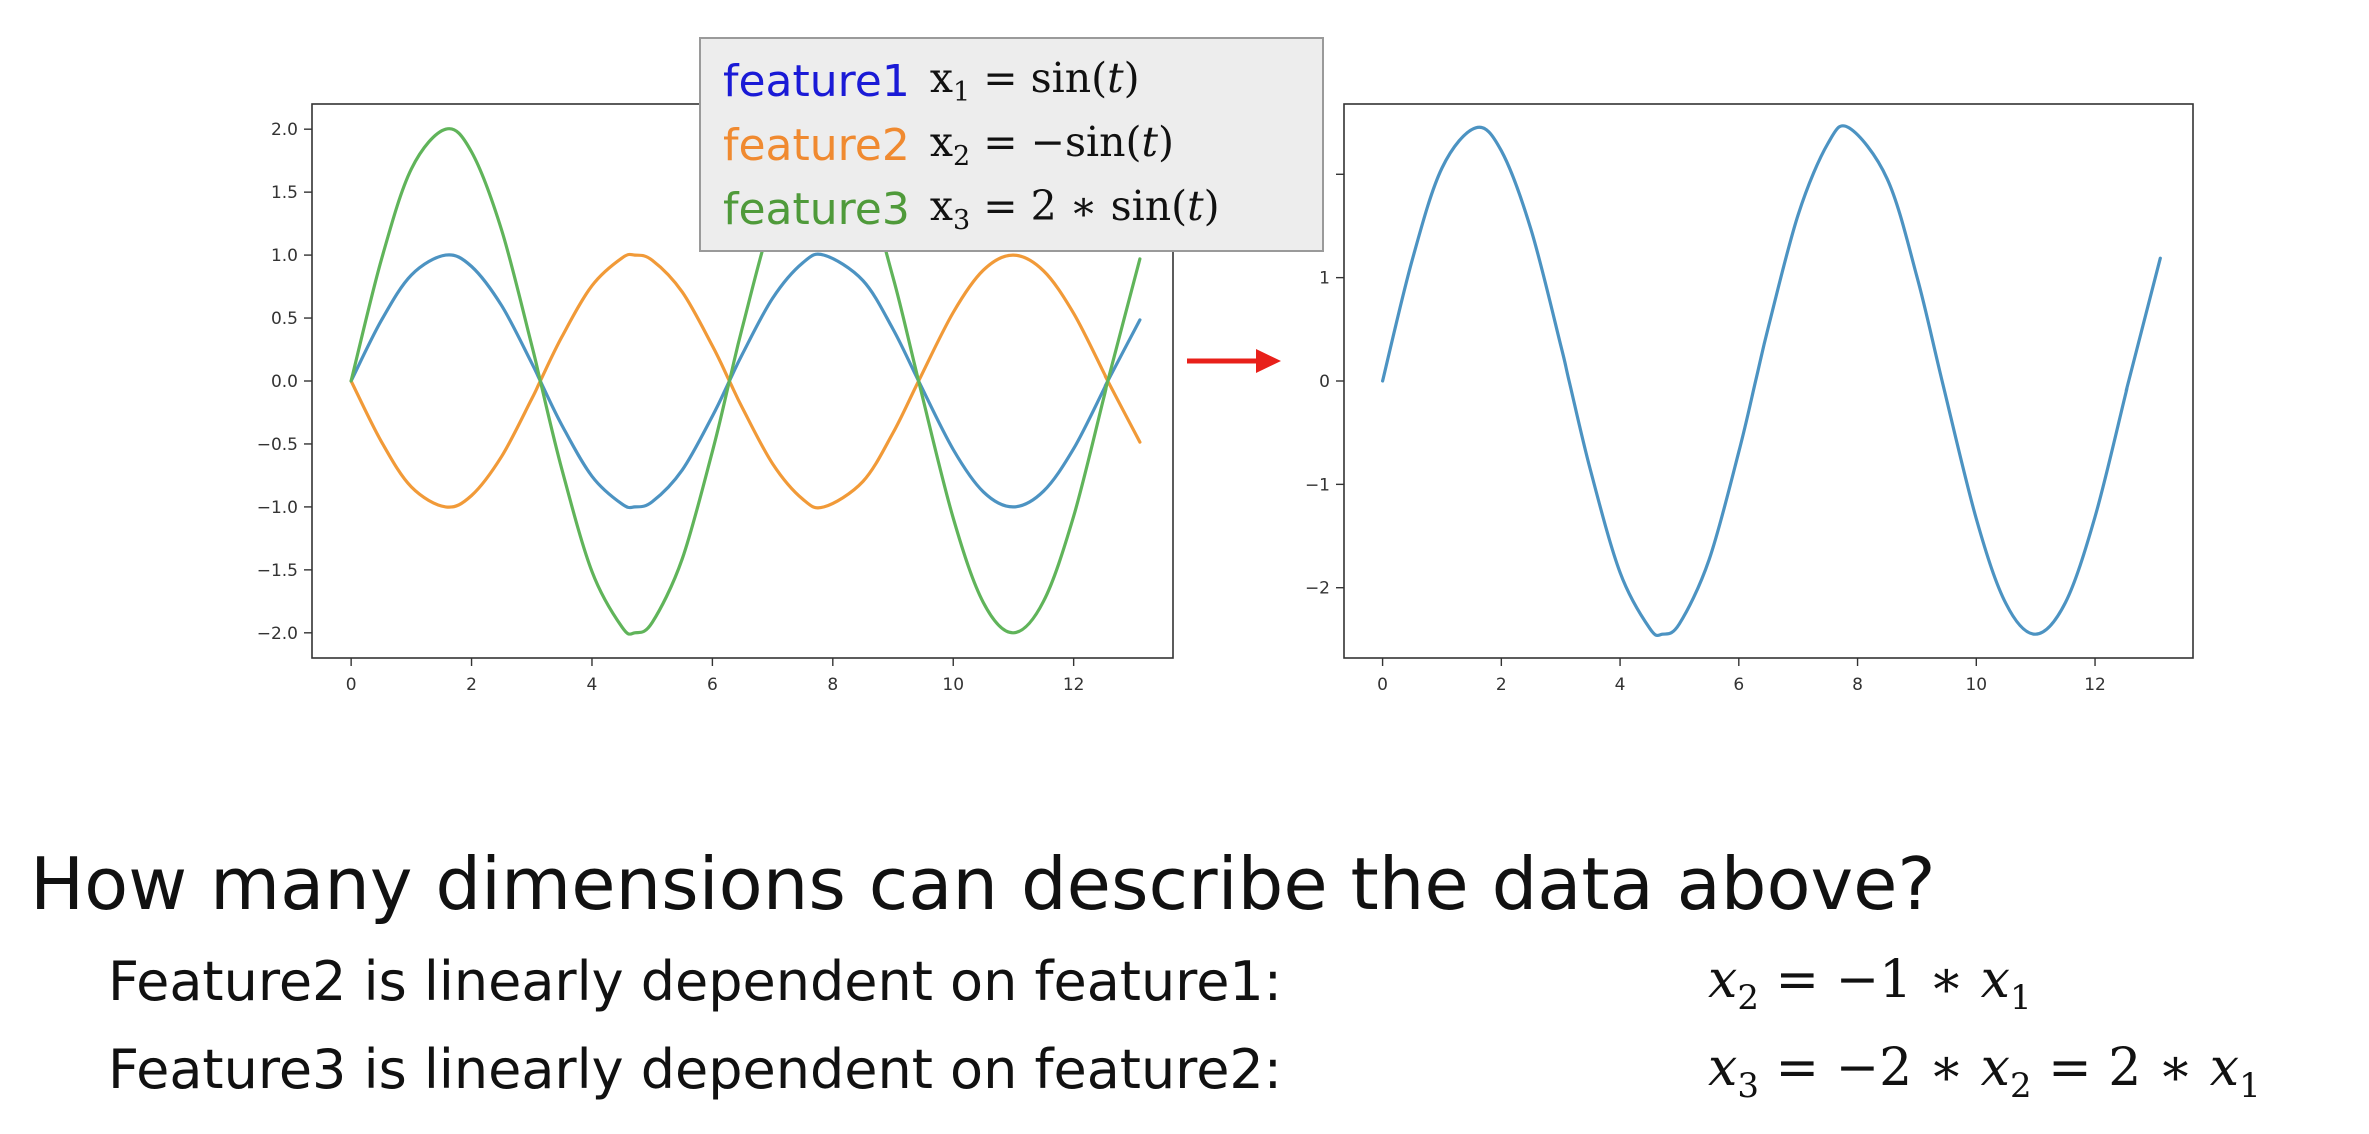 The height and width of the screenshot is (1134, 2369). What do you see at coordinates (1074, 209) in the screenshot?
I see `legend-equation: x3 = 2 ∗ sin(t)` at bounding box center [1074, 209].